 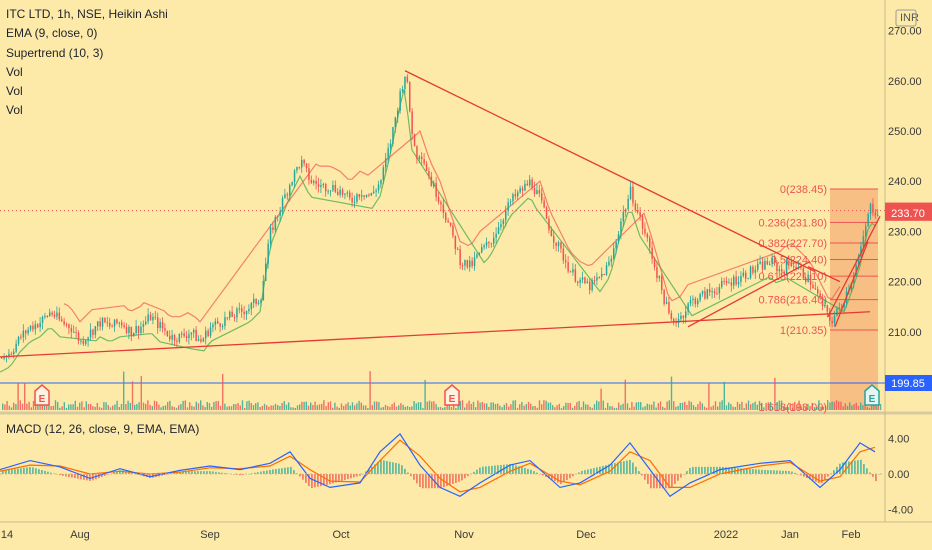 What do you see at coordinates (14, 110) in the screenshot?
I see `legend-vol-3: Vol` at bounding box center [14, 110].